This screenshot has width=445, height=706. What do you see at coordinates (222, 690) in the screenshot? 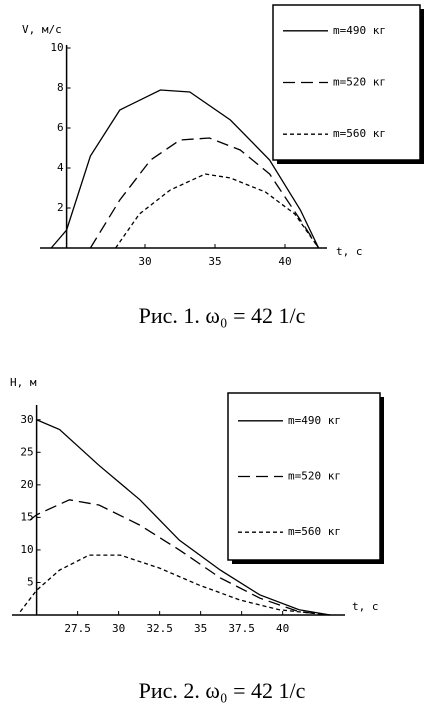
I see `caption: Рис. 2. ω₀ = 42 1/c` at bounding box center [222, 690].